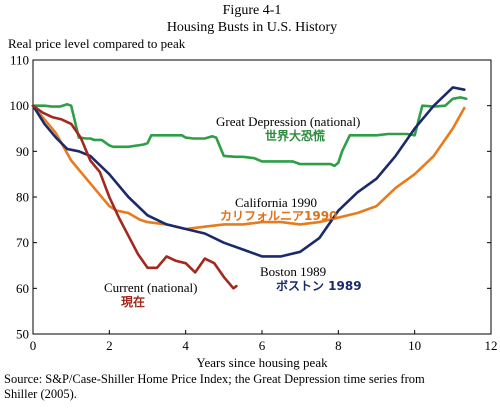  What do you see at coordinates (97, 43) in the screenshot?
I see `y-axis-label: Real price level compared to peak` at bounding box center [97, 43].